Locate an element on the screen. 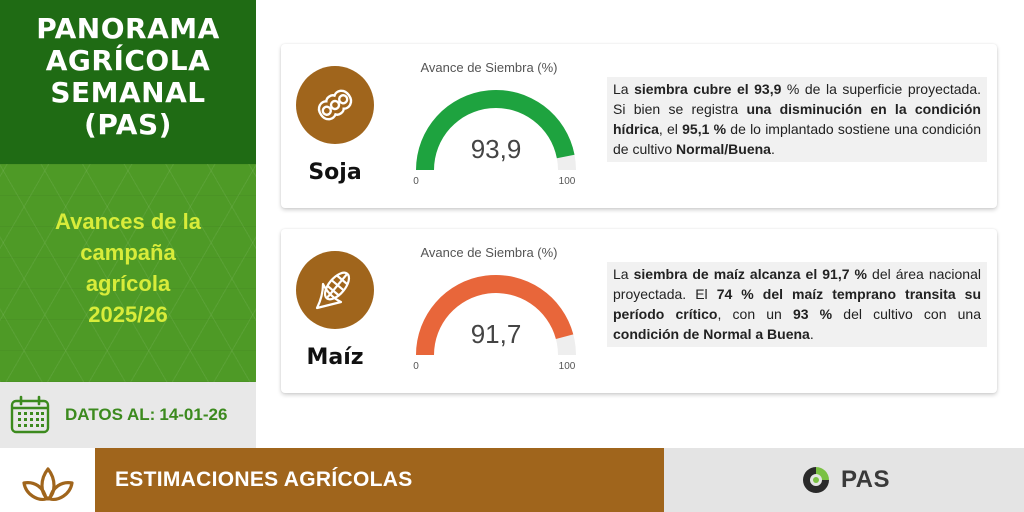 Image resolution: width=1024 pixels, height=512 pixels. soybean-icon is located at coordinates (335, 105).